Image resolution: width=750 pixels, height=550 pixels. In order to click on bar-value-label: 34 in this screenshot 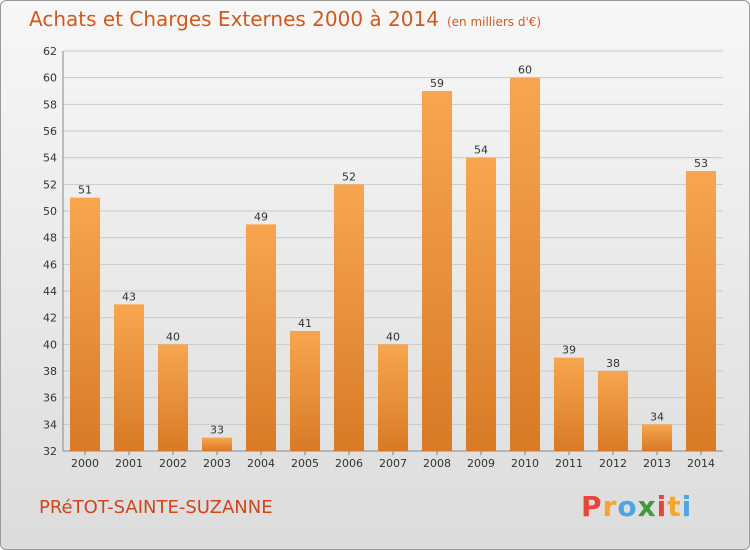, I will do `click(657, 416)`.